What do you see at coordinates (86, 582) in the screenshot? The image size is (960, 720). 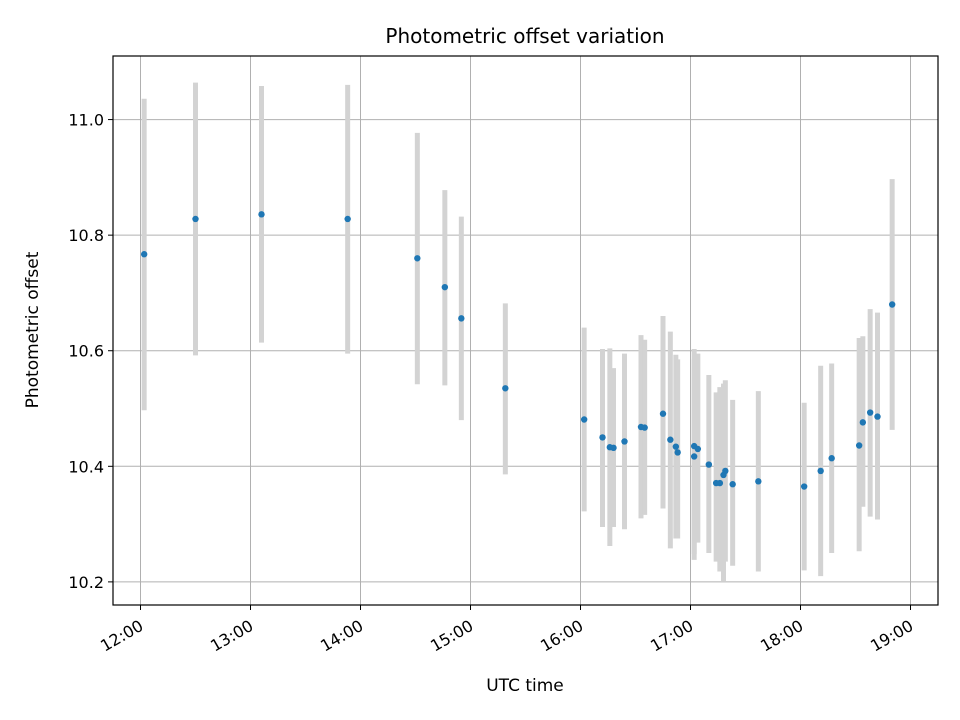 I see `y-tick-label: 10.2` at bounding box center [86, 582].